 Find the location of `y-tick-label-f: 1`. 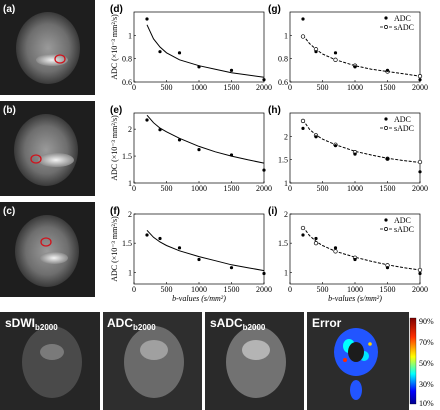

y-tick-label-f: 1 is located at coordinates (130, 272).